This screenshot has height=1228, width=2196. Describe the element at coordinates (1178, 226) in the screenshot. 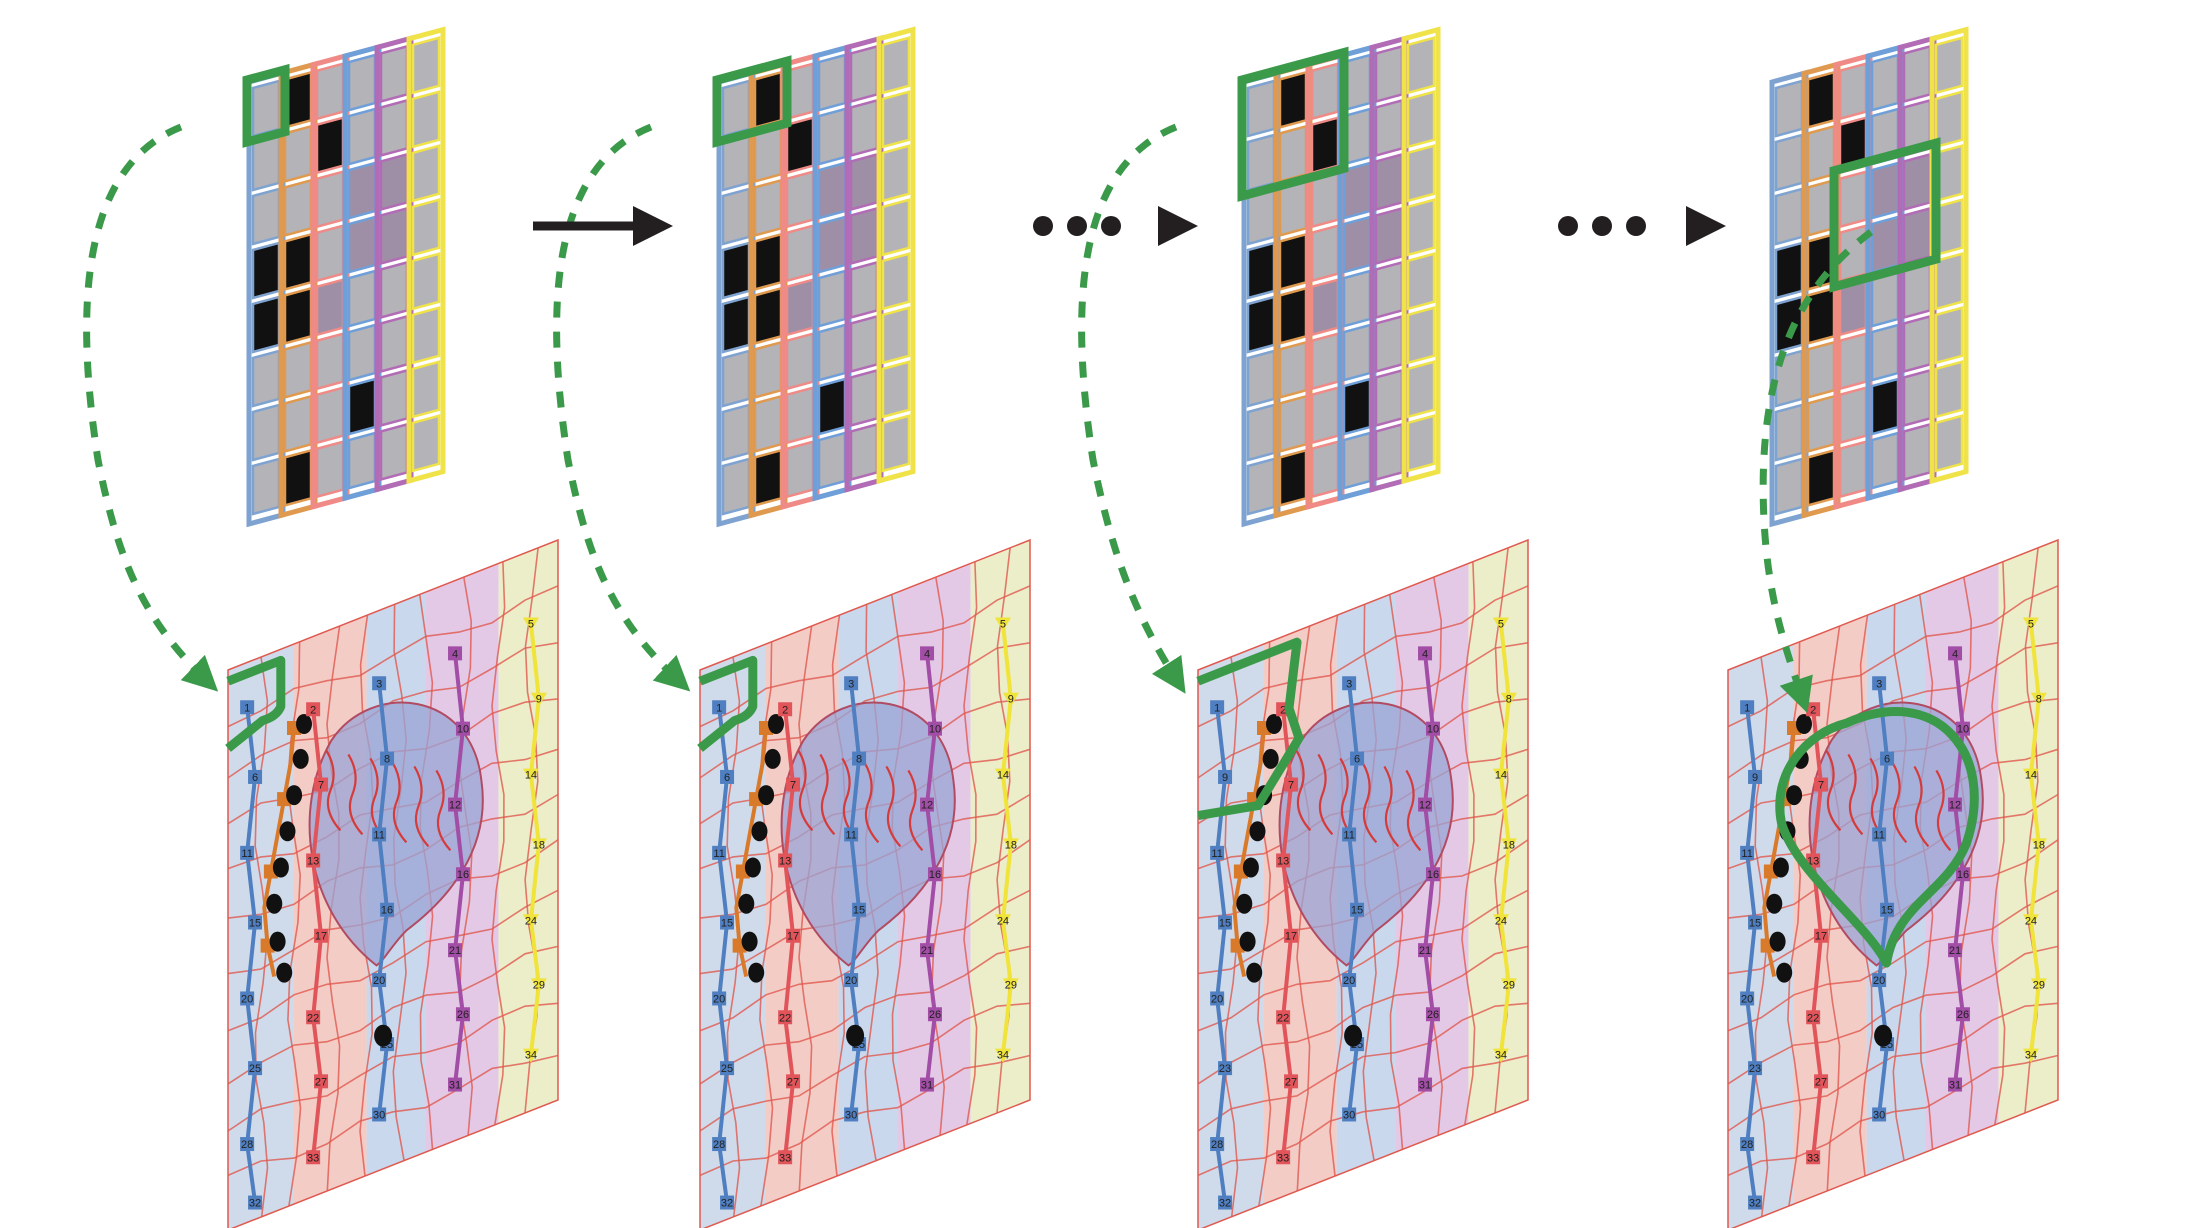

I see `arrow-head` at that location.